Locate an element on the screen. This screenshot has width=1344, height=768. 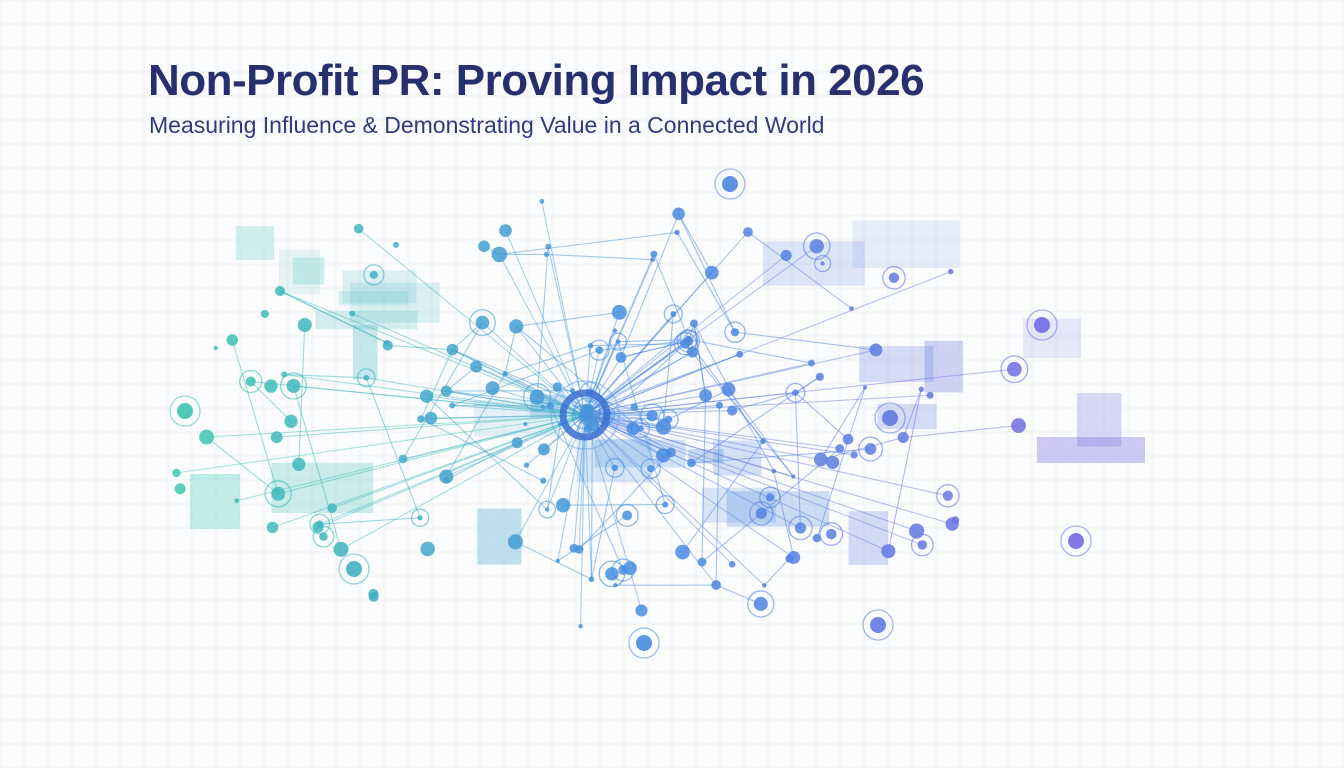
hub-halo is located at coordinates (585, 415).